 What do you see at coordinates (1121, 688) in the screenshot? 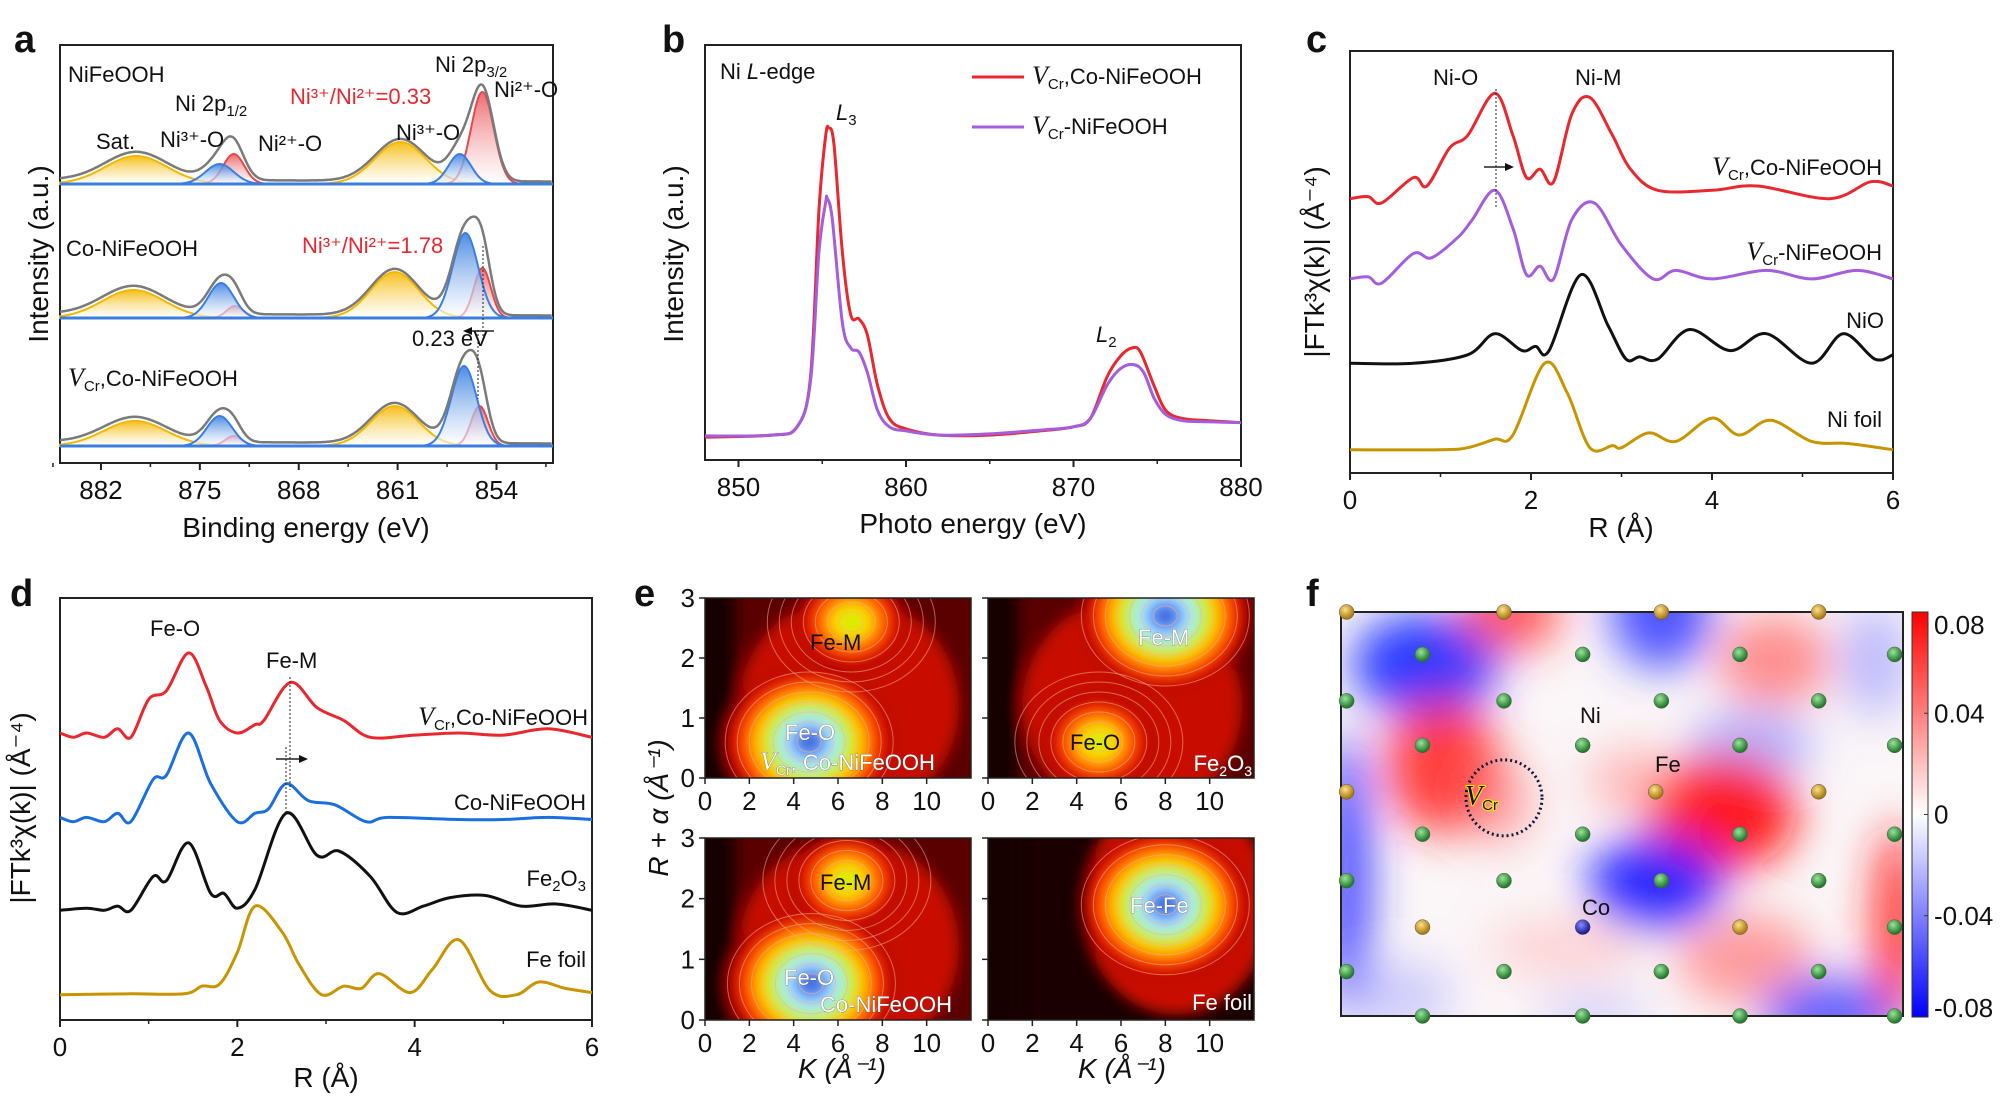
I see `wavelet-heatmap-fe2o3` at bounding box center [1121, 688].